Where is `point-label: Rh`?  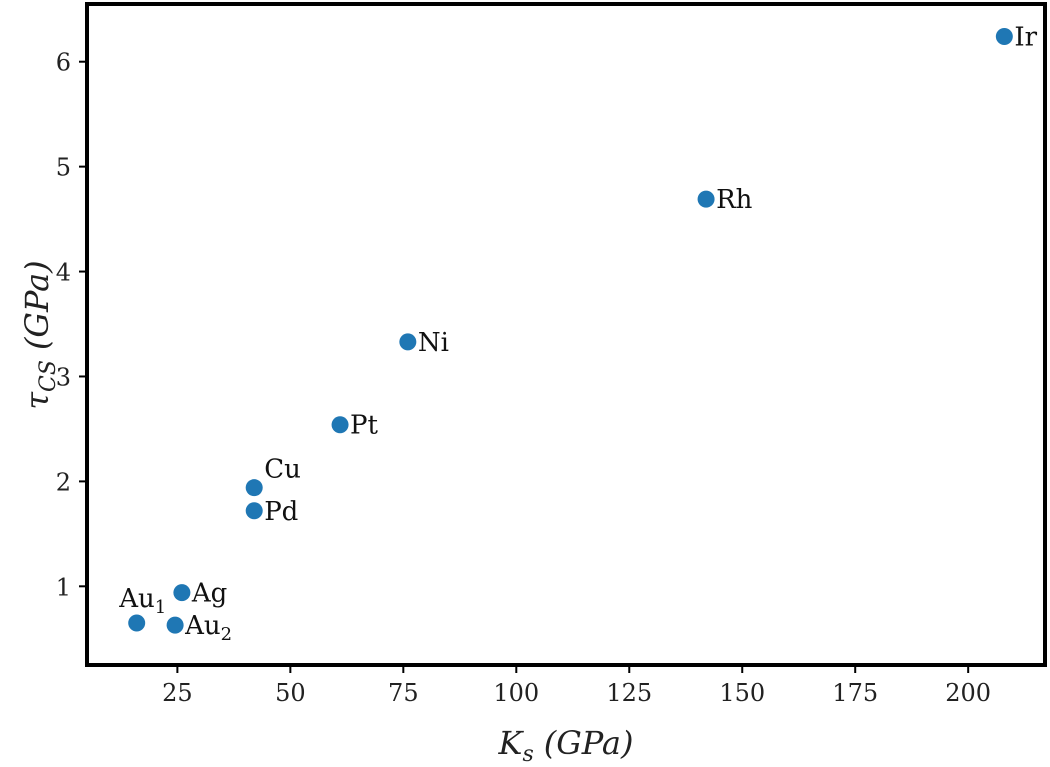 point-label: Rh is located at coordinates (734, 200).